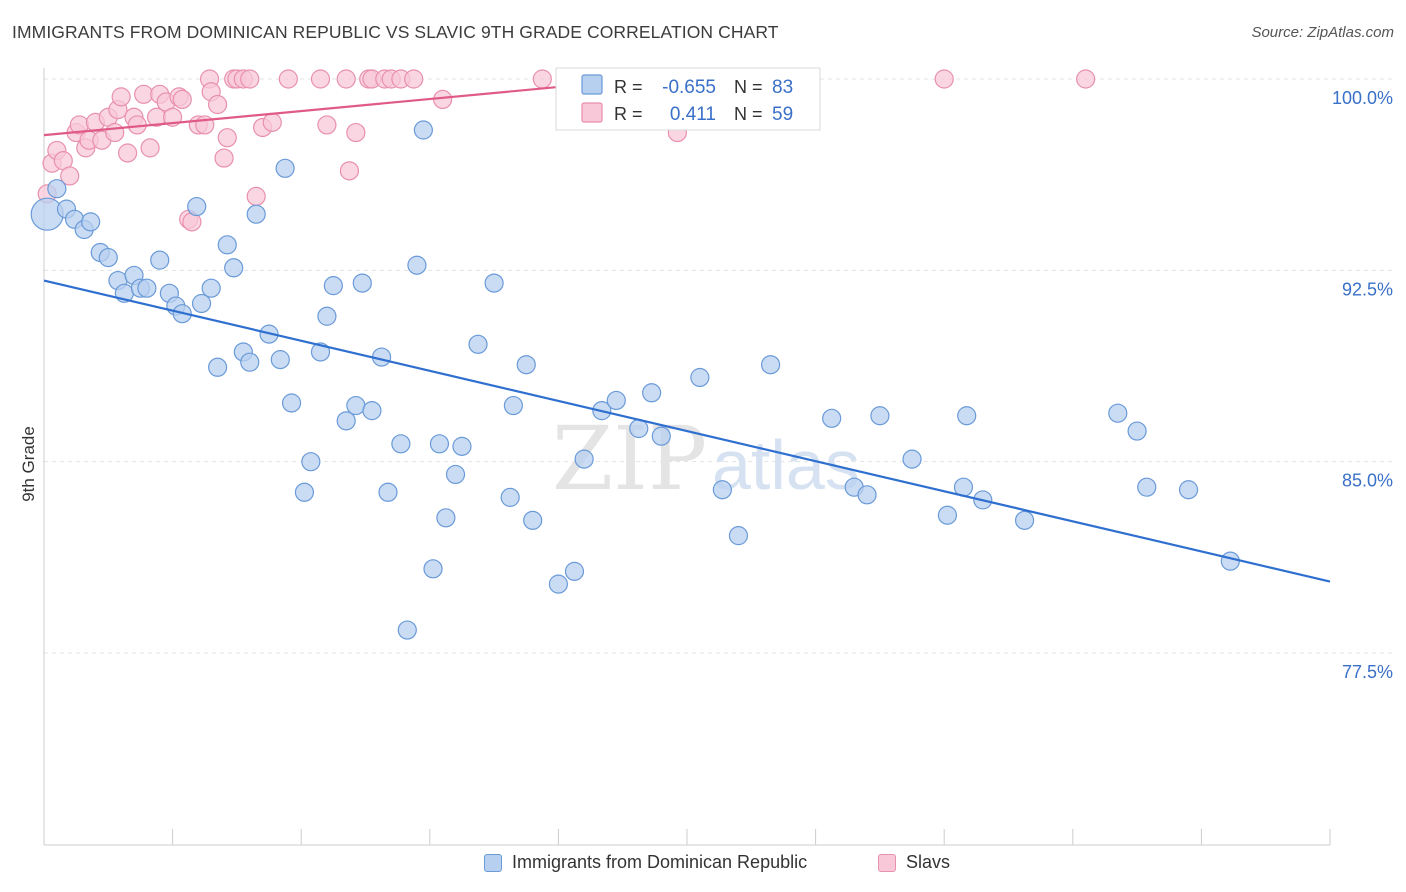  What do you see at coordinates (1362, 385) in the screenshot?
I see `y-tick-labels: 77.5% 85.0% 92.5% 100.0%` at bounding box center [1362, 385].